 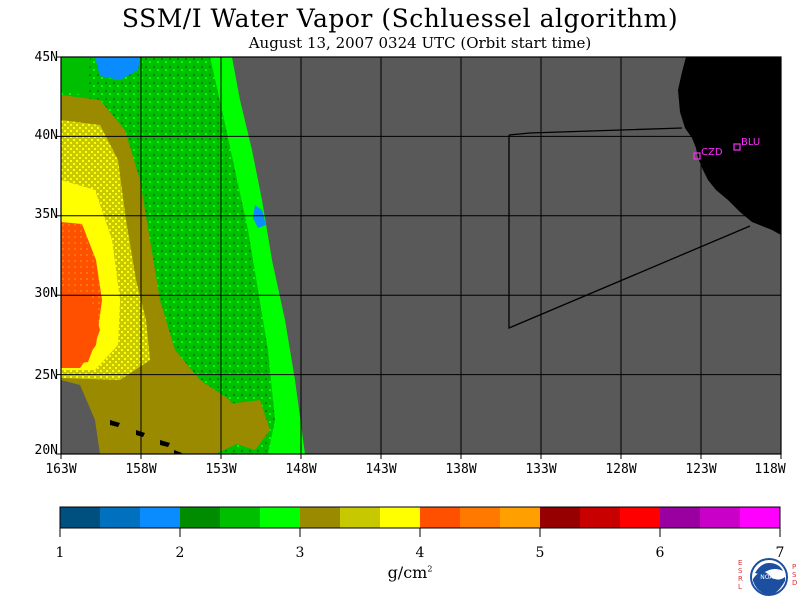 I want to click on lon-label-148w: 148W, so click(x=301, y=469).